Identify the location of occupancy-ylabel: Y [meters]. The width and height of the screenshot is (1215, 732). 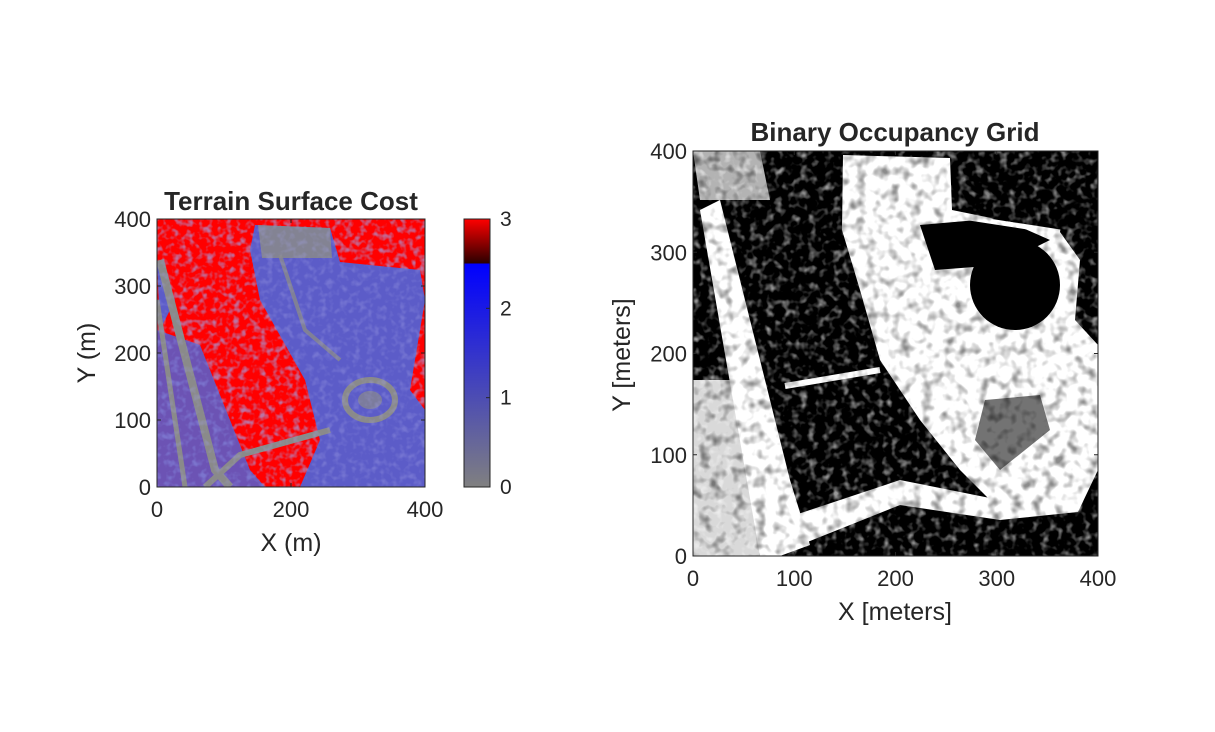
(622, 354).